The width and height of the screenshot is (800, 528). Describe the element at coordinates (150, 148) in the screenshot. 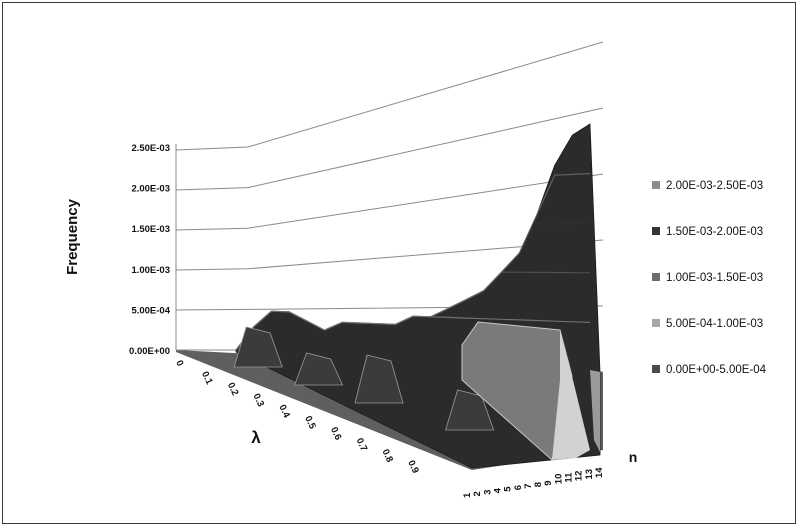

I see `z-tick-label: 2.50E-03` at that location.